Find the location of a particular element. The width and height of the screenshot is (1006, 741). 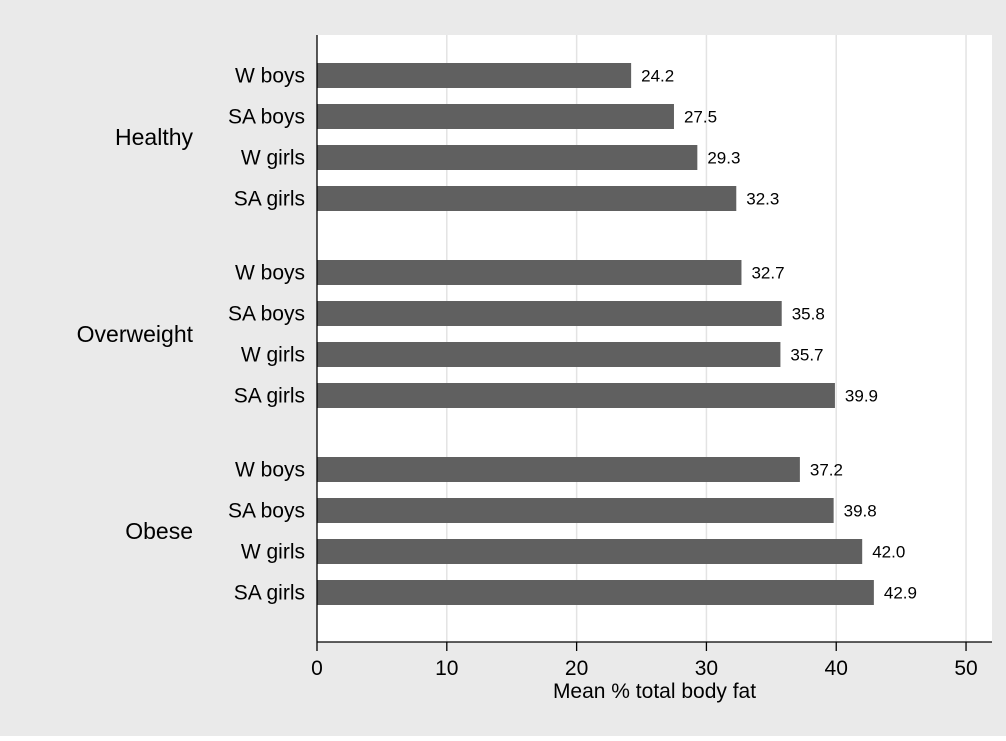

x-tick-label: 10 is located at coordinates (446, 668).